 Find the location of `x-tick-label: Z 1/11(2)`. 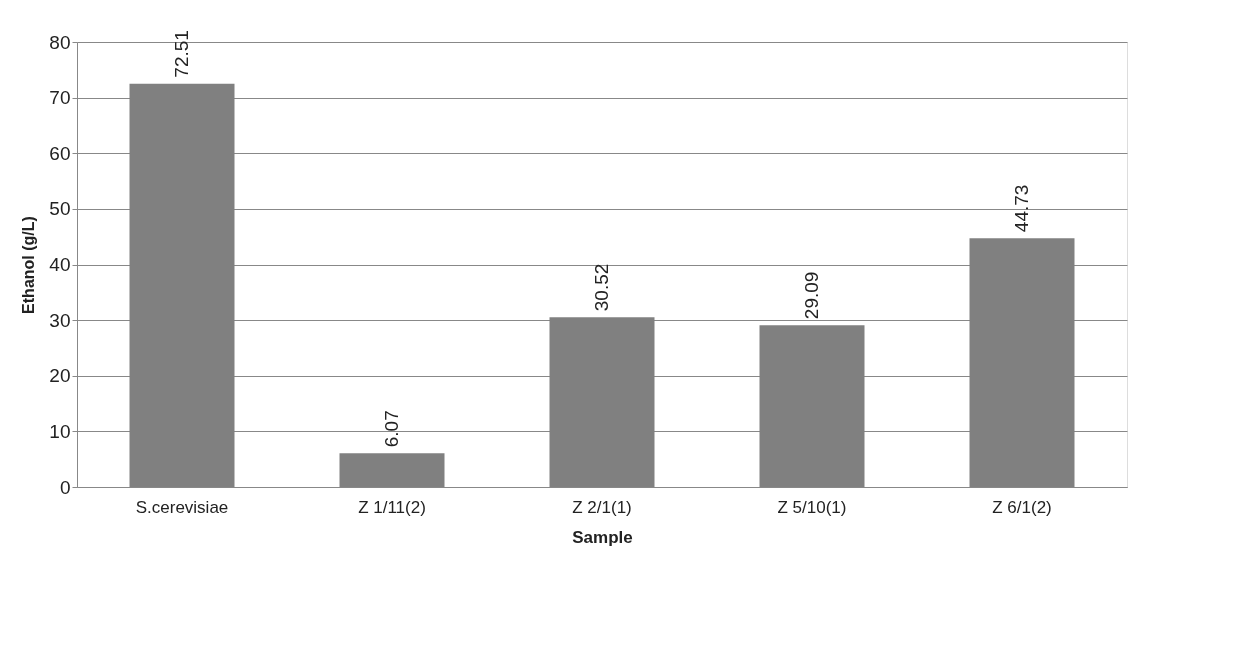

x-tick-label: Z 1/11(2) is located at coordinates (392, 507).